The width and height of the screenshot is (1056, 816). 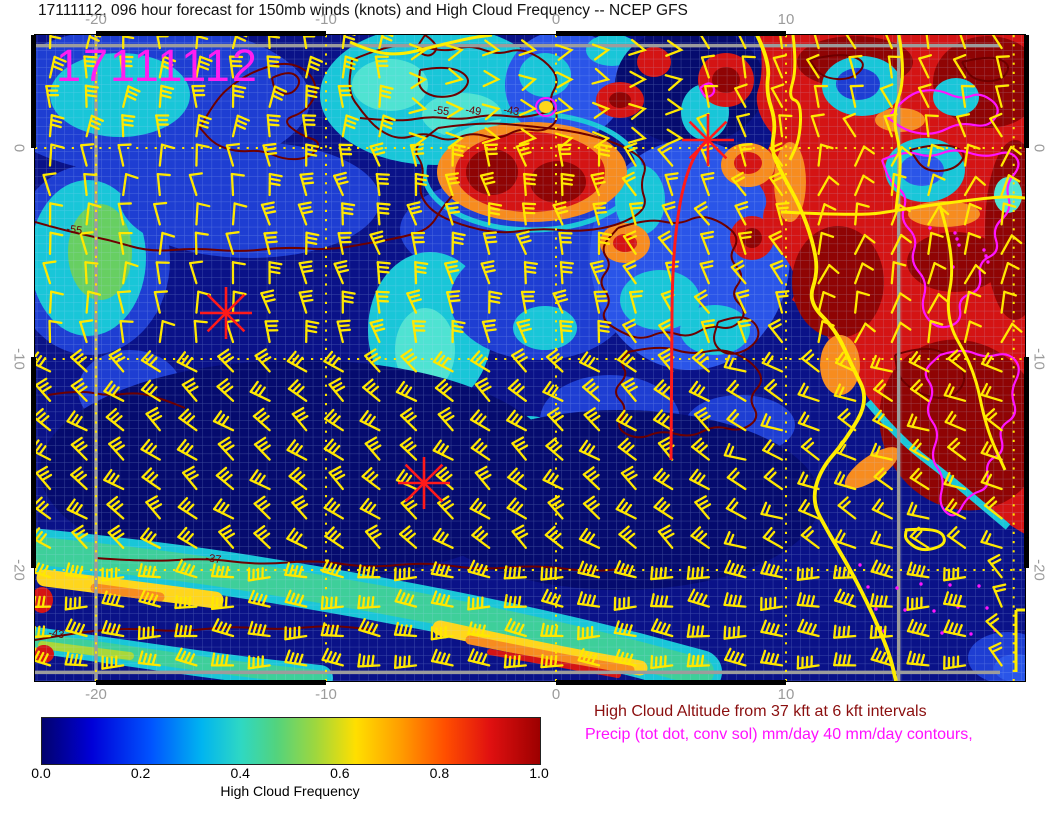 I want to click on x-axis-tick-bottom: -10, so click(x=326, y=694).